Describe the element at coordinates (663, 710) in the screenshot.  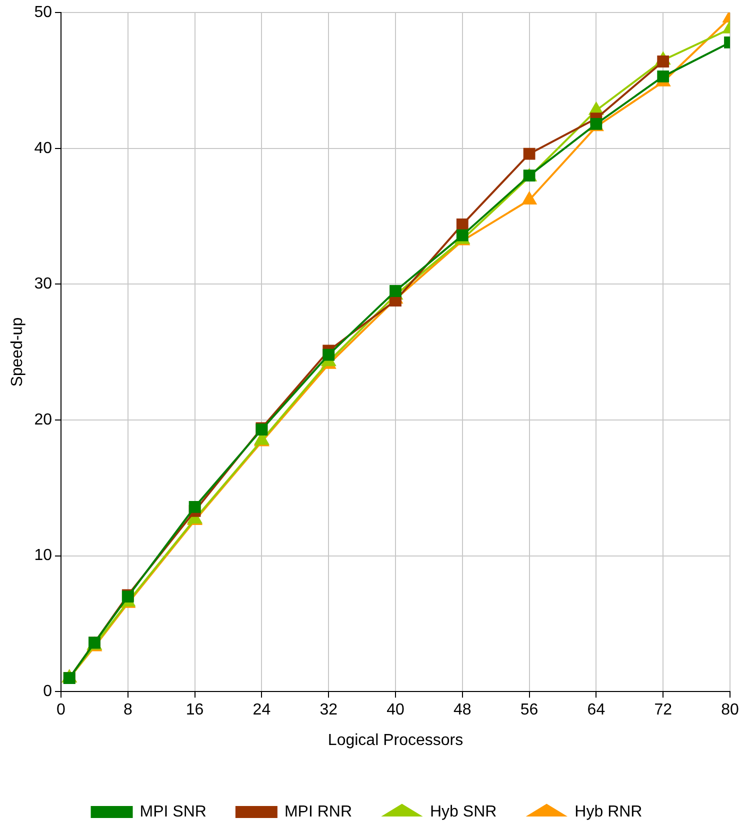
I see `x-tick-label: 72` at that location.